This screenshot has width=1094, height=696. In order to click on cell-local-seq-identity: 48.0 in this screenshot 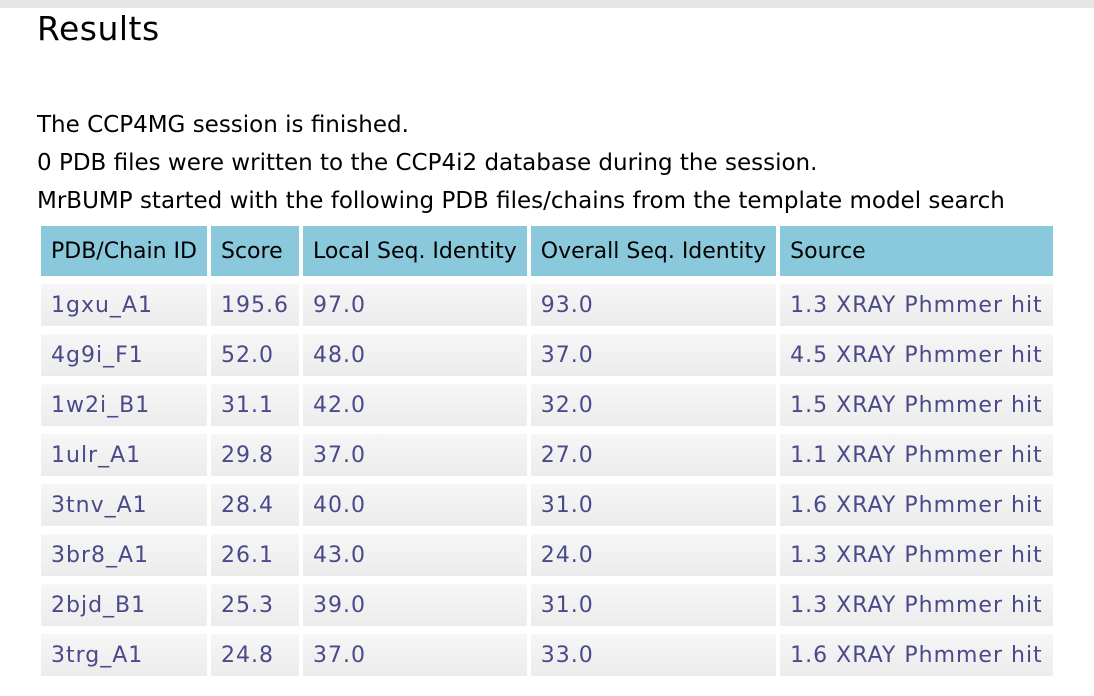, I will do `click(414, 359)`.